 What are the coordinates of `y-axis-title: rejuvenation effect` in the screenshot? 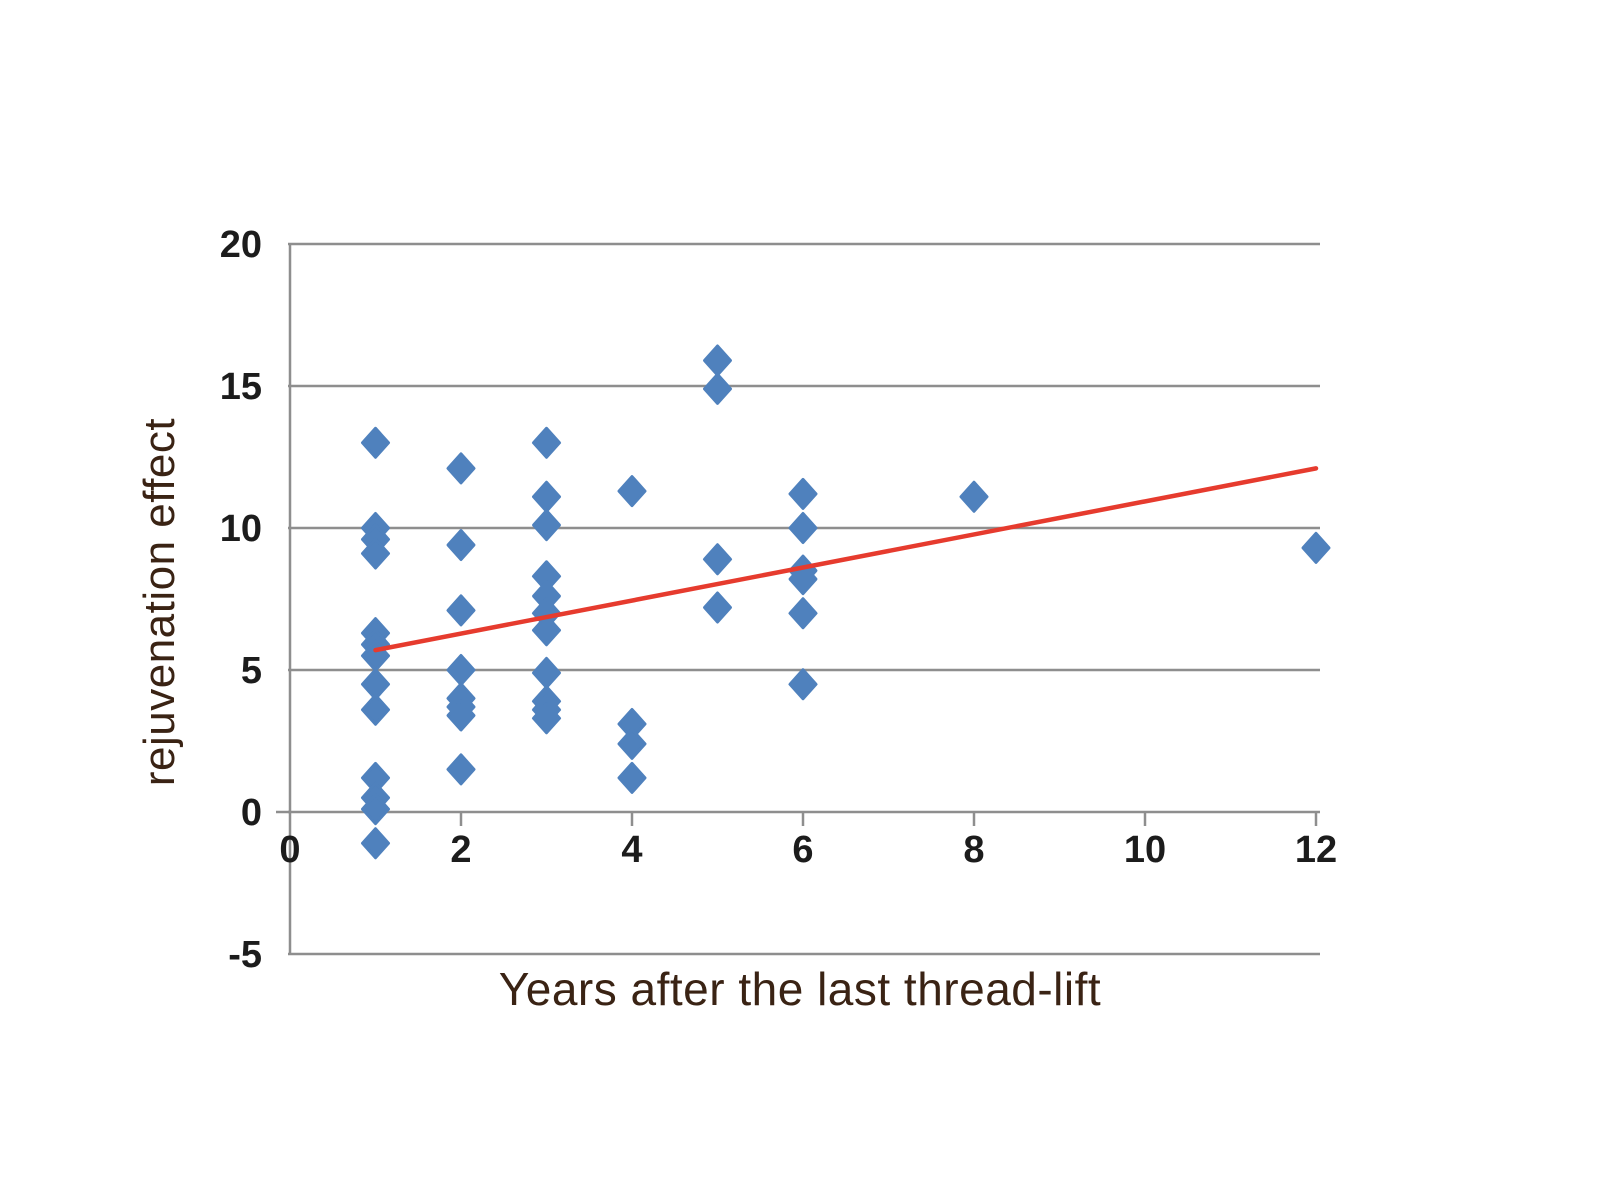 It's located at (159, 602).